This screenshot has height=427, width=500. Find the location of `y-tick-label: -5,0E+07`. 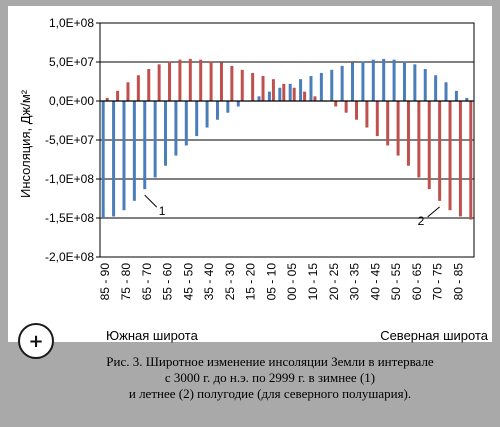

y-tick-label: -5,0E+07 is located at coordinates (69, 140).